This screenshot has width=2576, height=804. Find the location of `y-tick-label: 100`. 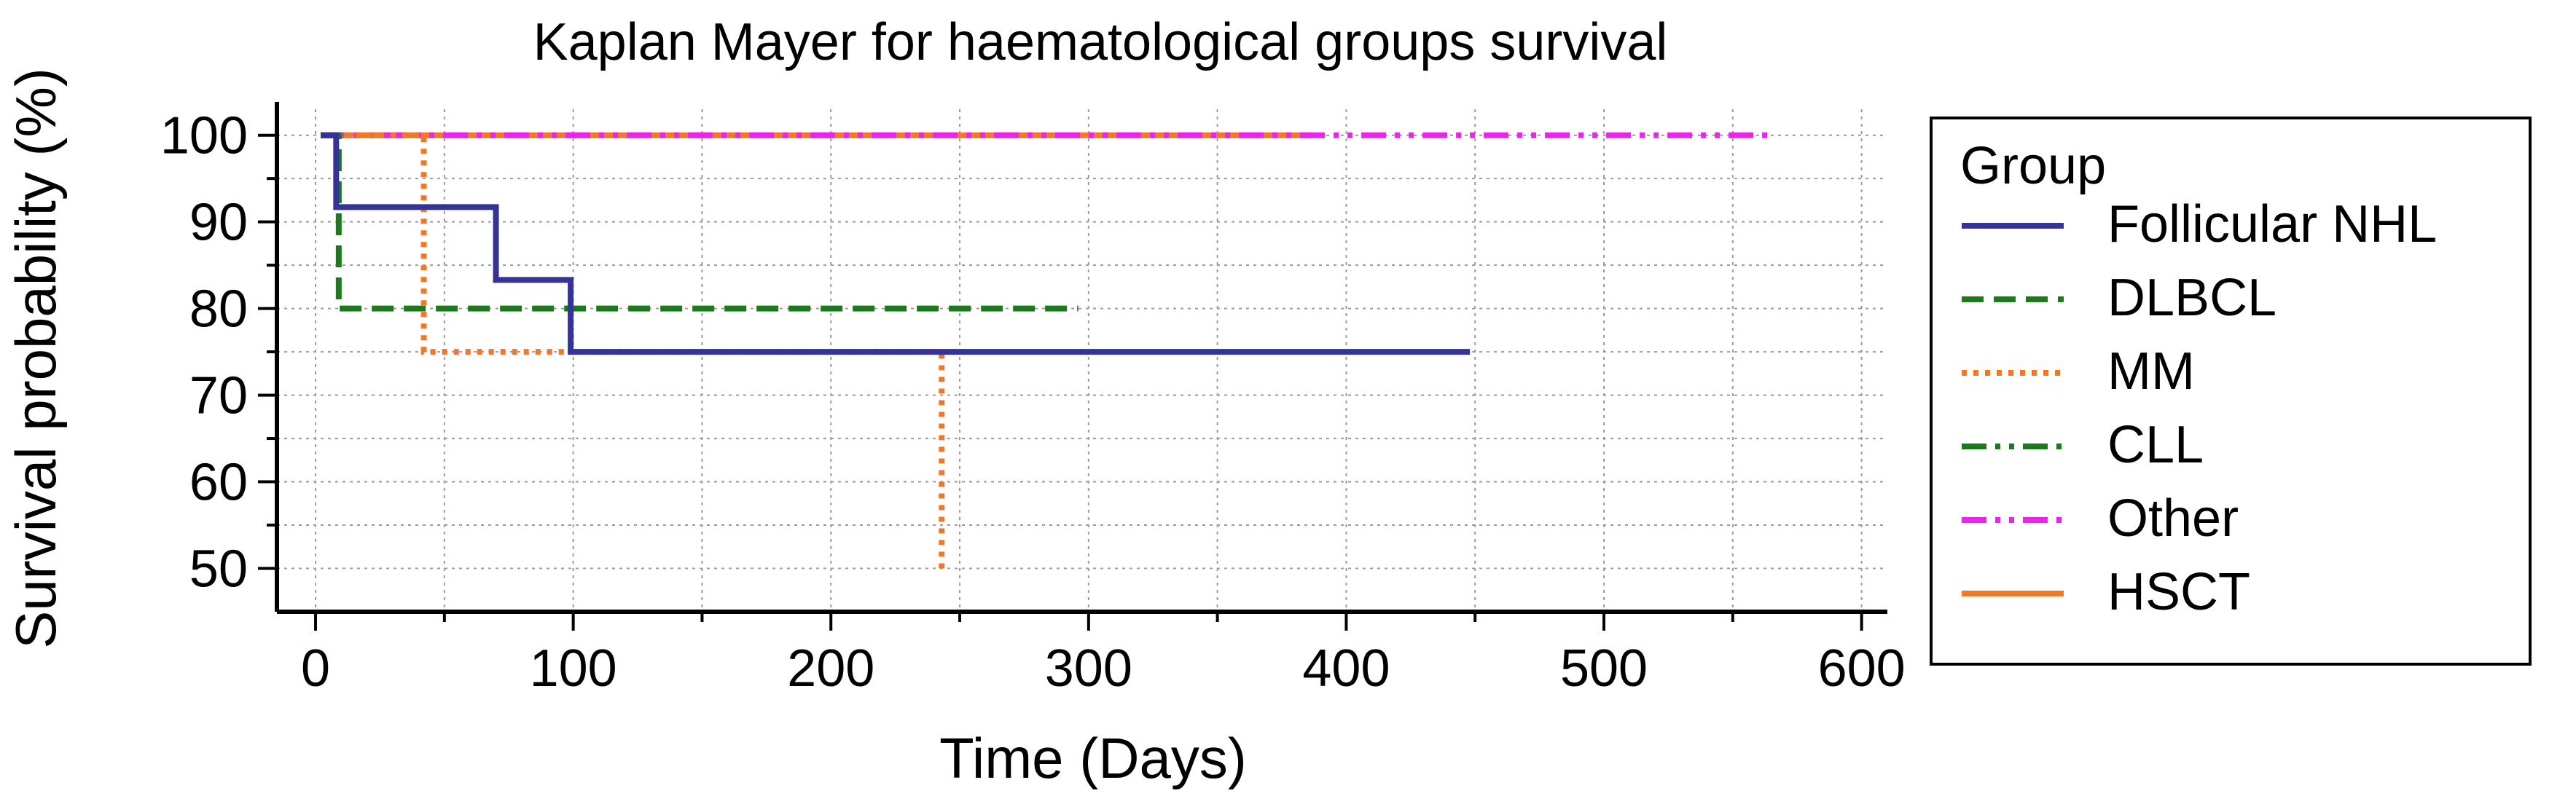

y-tick-label: 100 is located at coordinates (204, 136).